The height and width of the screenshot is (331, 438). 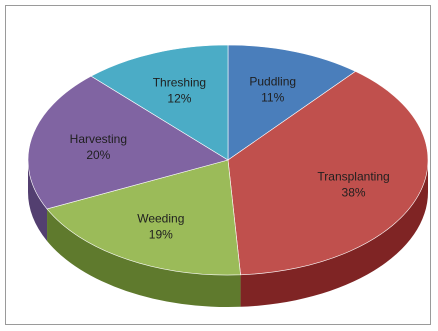 What do you see at coordinates (353, 184) in the screenshot?
I see `label-transplanting: Transplanting 38%` at bounding box center [353, 184].